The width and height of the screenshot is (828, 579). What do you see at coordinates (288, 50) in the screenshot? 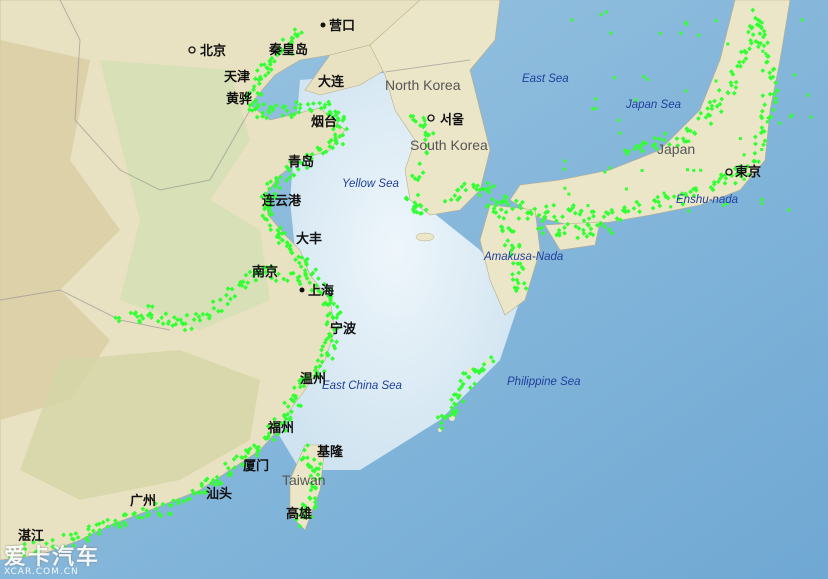
I see `city-label-qinhuangdao: 秦皇岛` at bounding box center [288, 50].